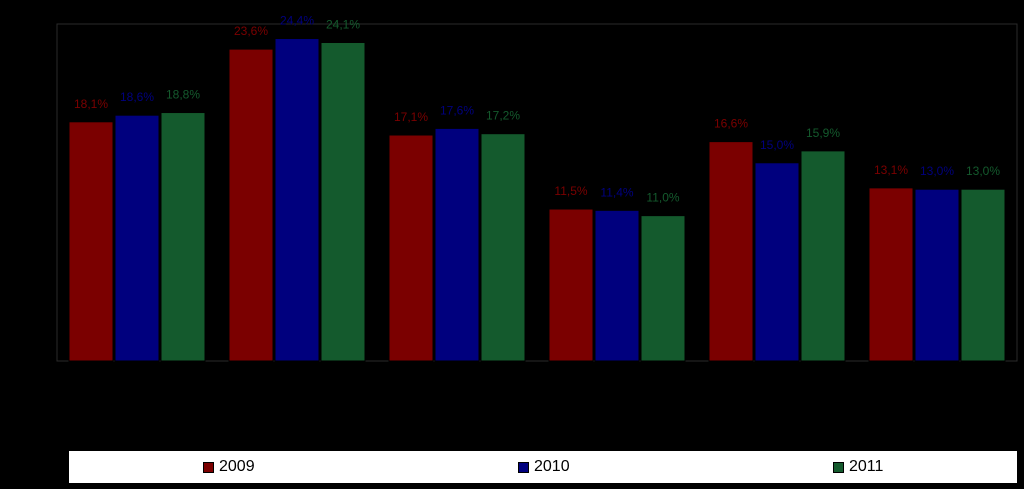 This screenshot has width=1024, height=489. What do you see at coordinates (823, 133) in the screenshot?
I see `data-label-2011-5: 15,9%` at bounding box center [823, 133].